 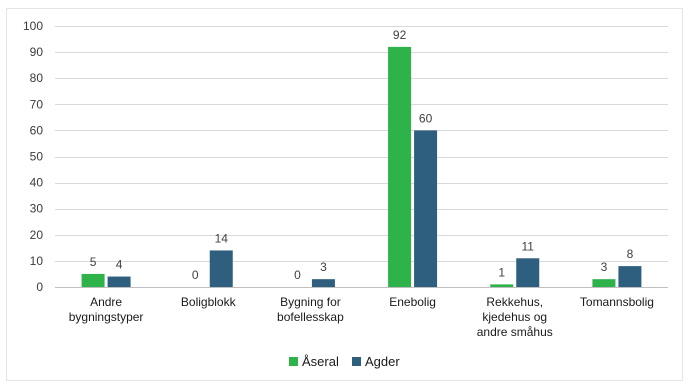 What do you see at coordinates (37, 183) in the screenshot?
I see `y-tick-label-40: 40` at bounding box center [37, 183].